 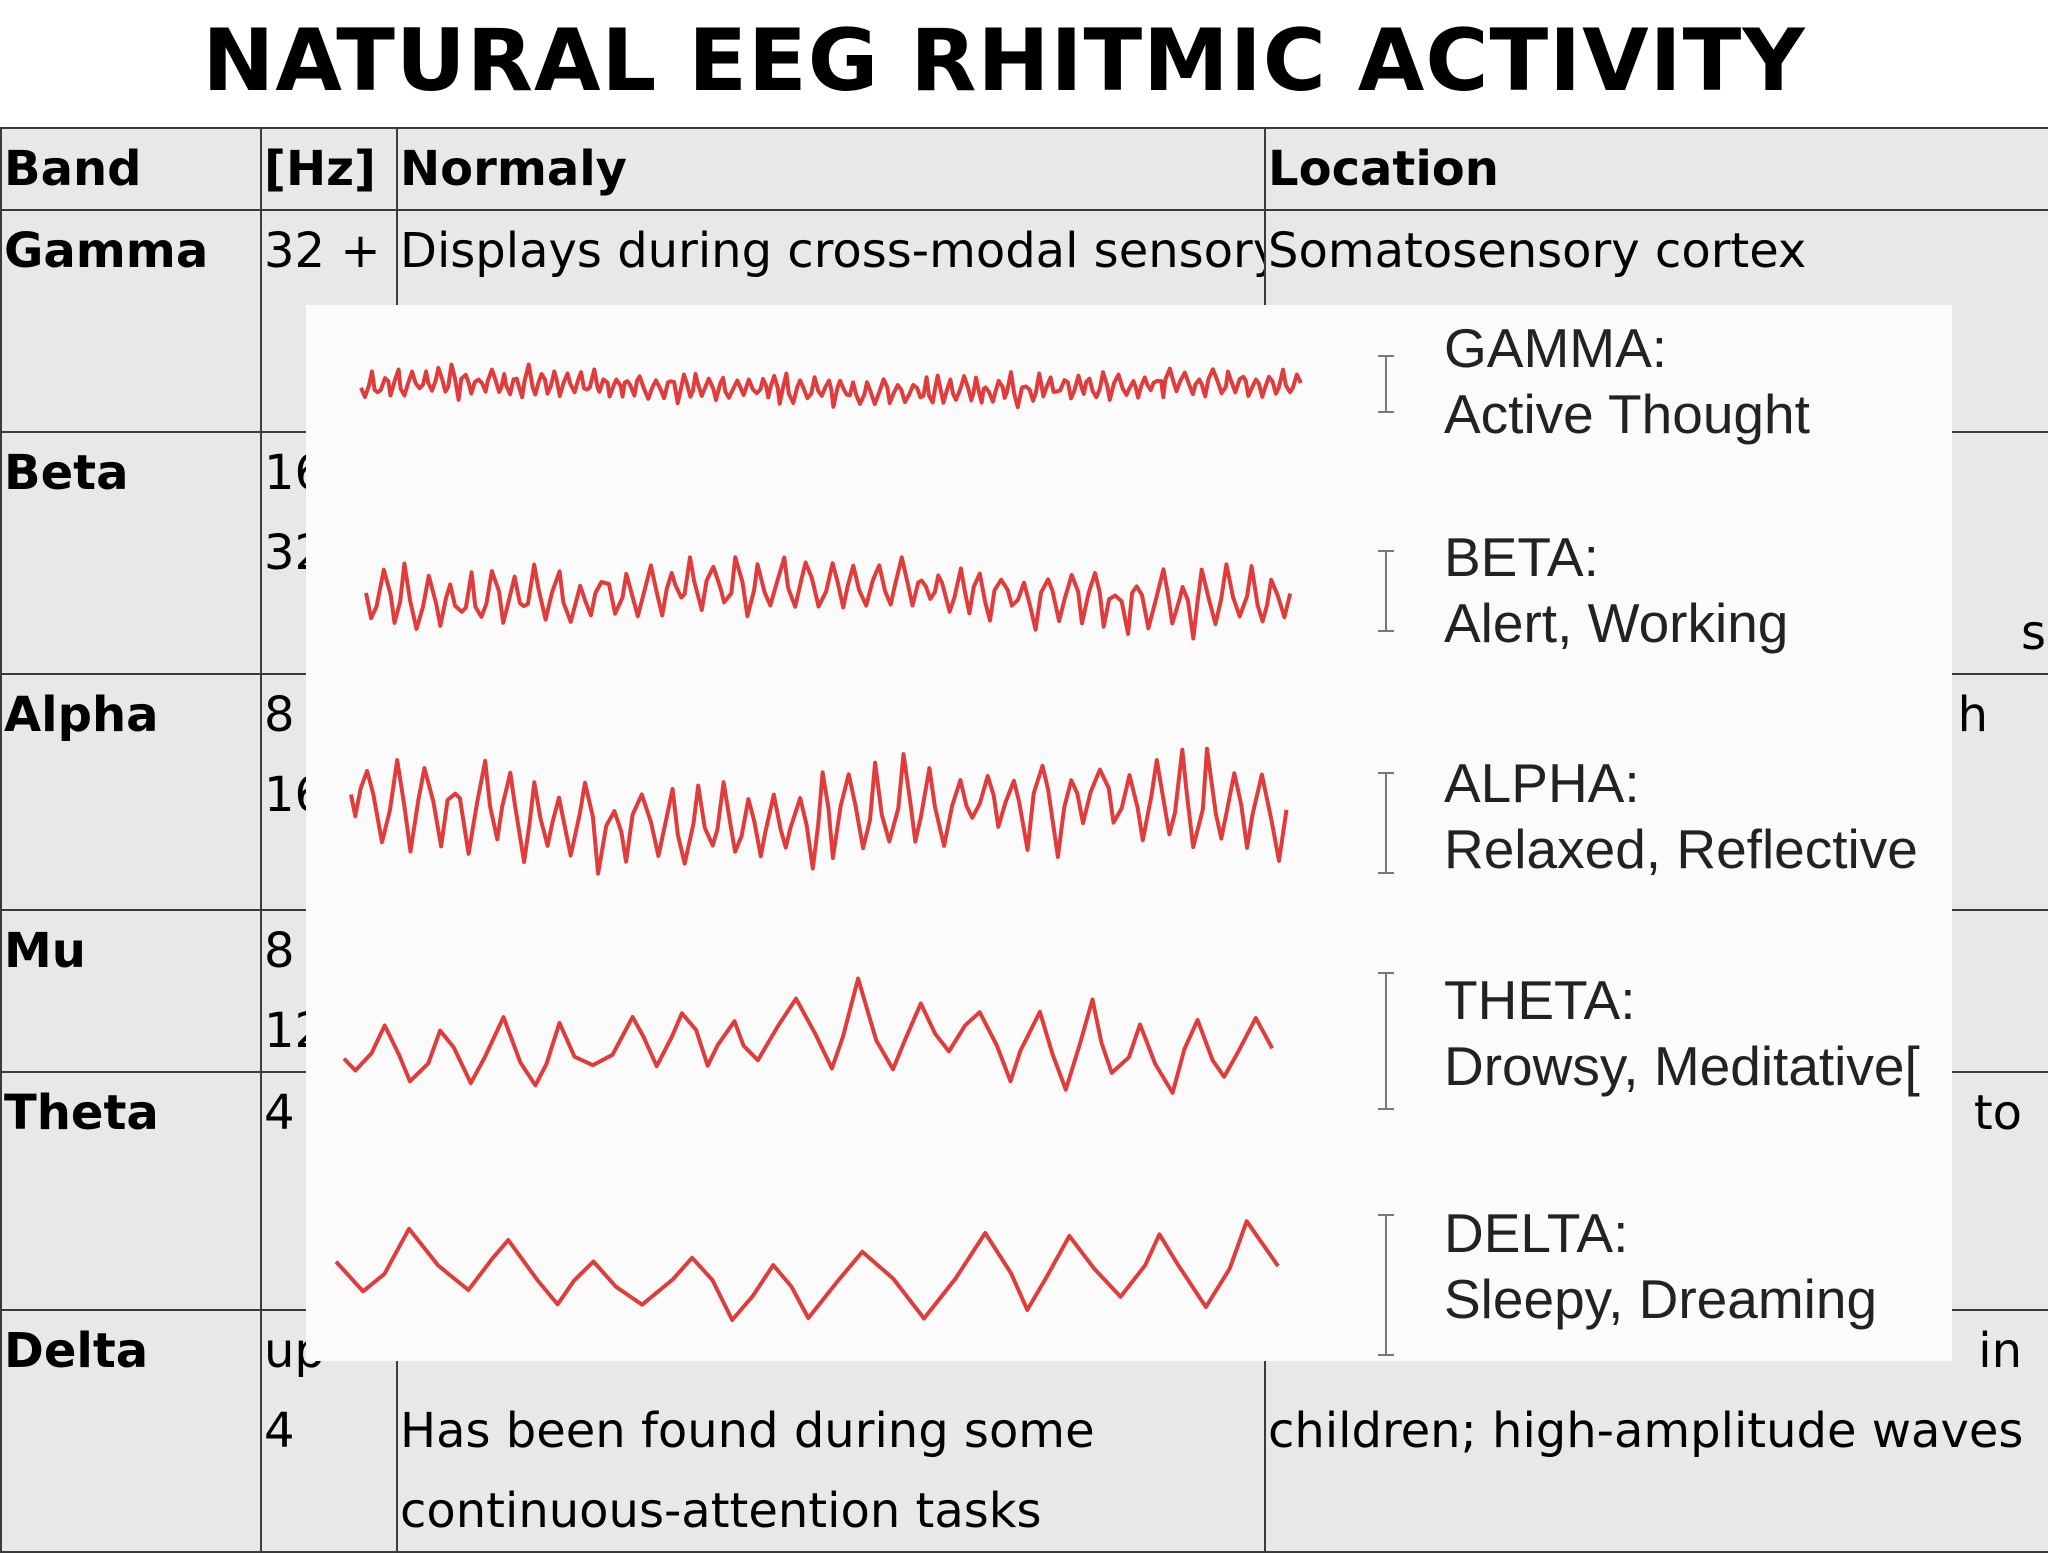 I want to click on location-line: s, so click(x=2033, y=633).